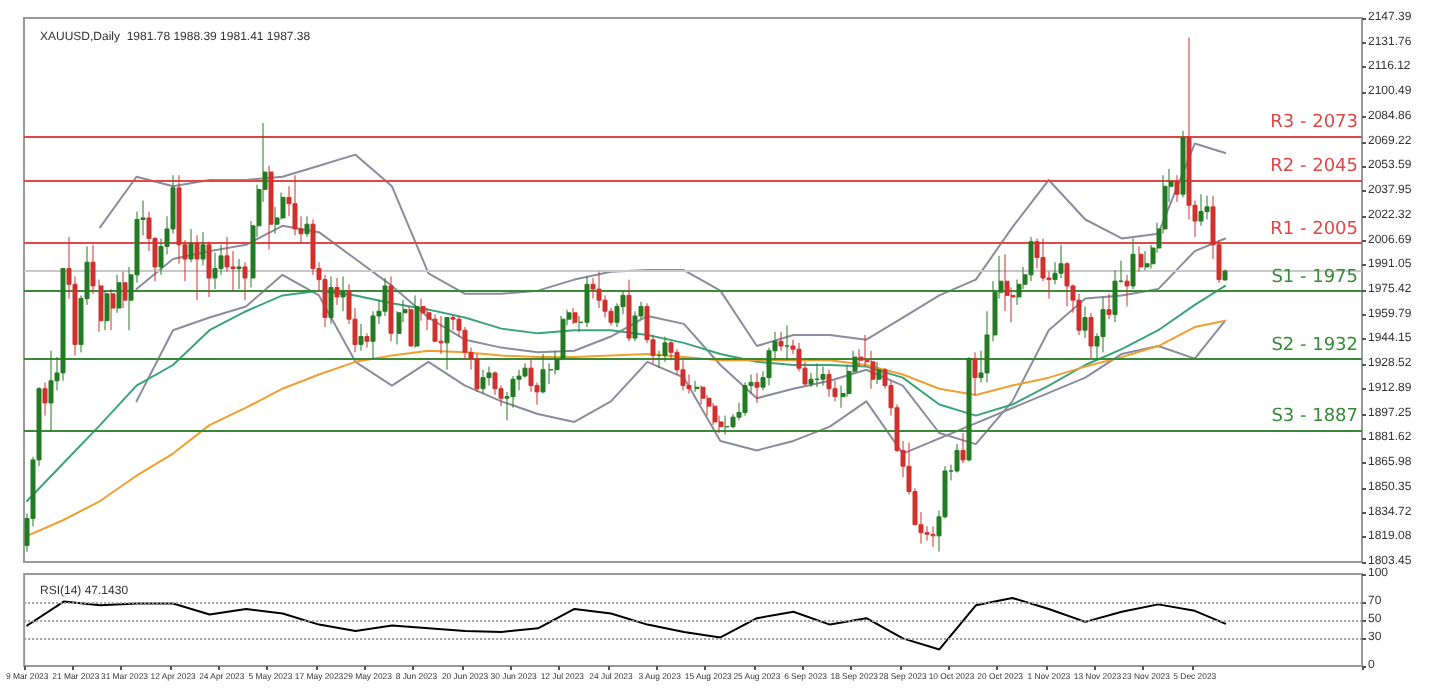 Image resolution: width=1452 pixels, height=690 pixels. Describe the element at coordinates (1314, 230) in the screenshot. I see `ref-line-label: R1 - 2005` at that location.